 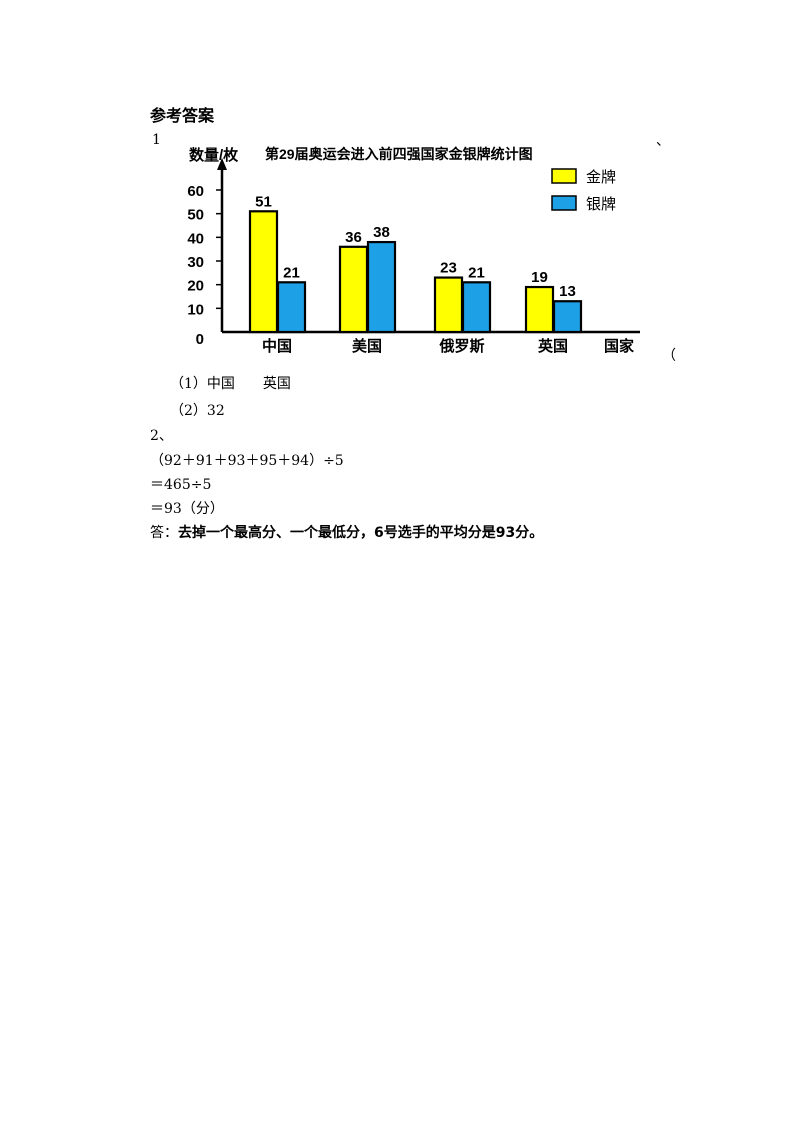 I want to click on answer-prefix: 答：, so click(x=164, y=533).